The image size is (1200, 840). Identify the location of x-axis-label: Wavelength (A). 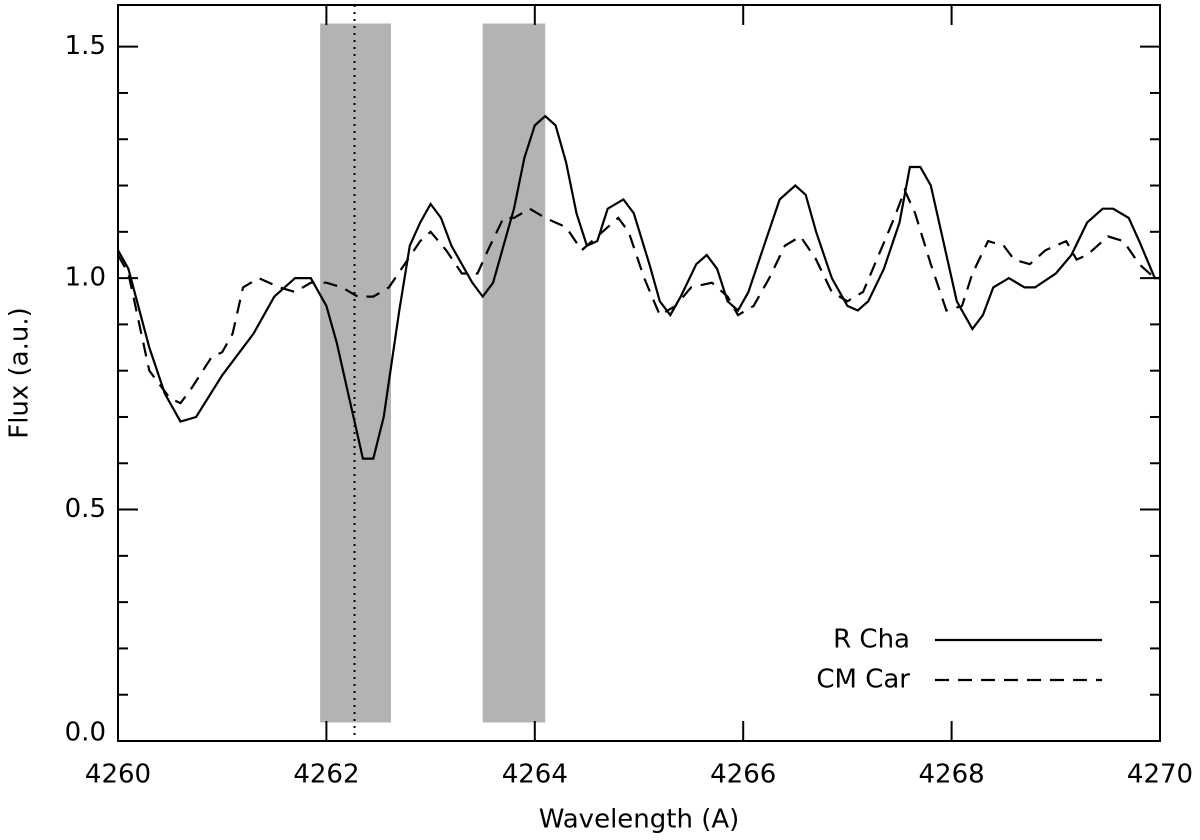
(639, 820).